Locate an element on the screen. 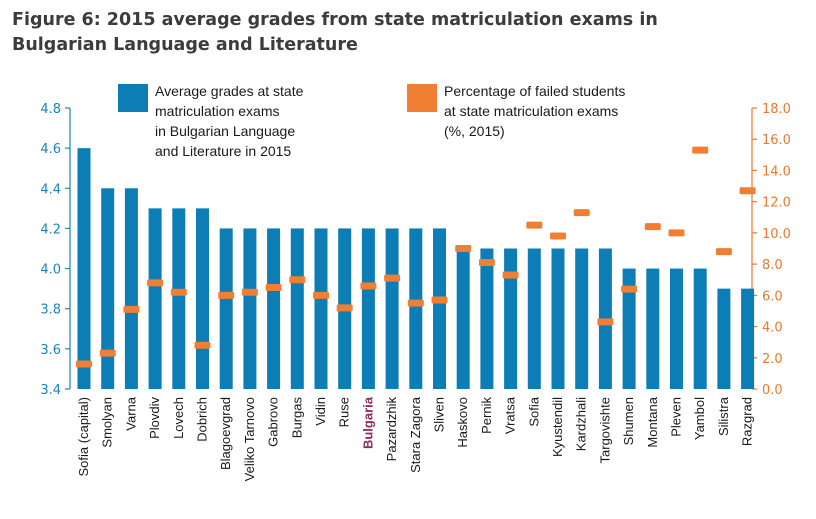 The width and height of the screenshot is (816, 519). left-tick-label: 4.6 is located at coordinates (50, 149).